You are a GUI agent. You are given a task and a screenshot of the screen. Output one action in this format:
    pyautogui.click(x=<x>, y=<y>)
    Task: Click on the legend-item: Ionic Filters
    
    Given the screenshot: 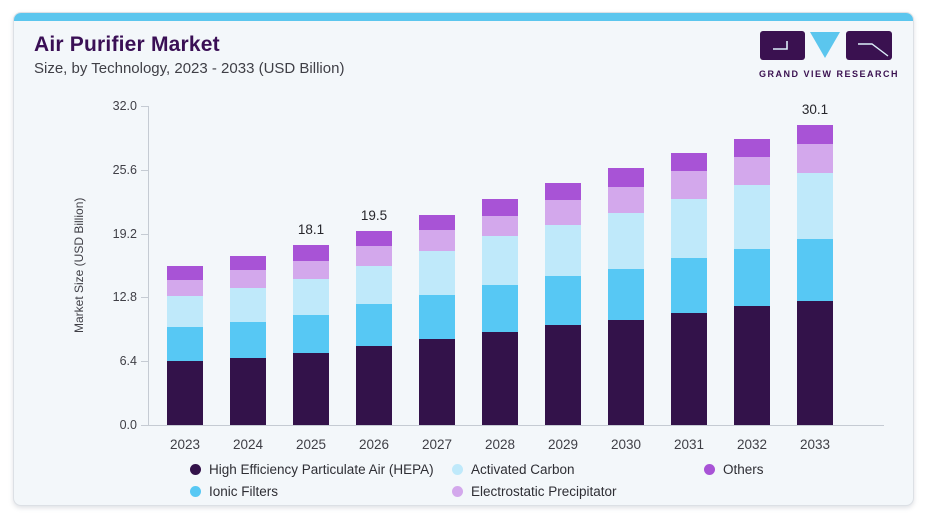 What is the action you would take?
    pyautogui.click(x=321, y=491)
    